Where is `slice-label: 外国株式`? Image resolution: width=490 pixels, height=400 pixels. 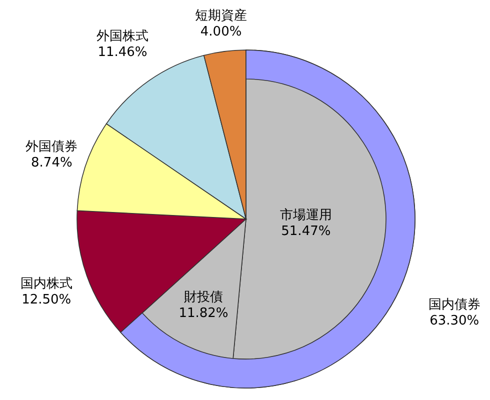
slice-label: 外国株式 is located at coordinates (122, 36).